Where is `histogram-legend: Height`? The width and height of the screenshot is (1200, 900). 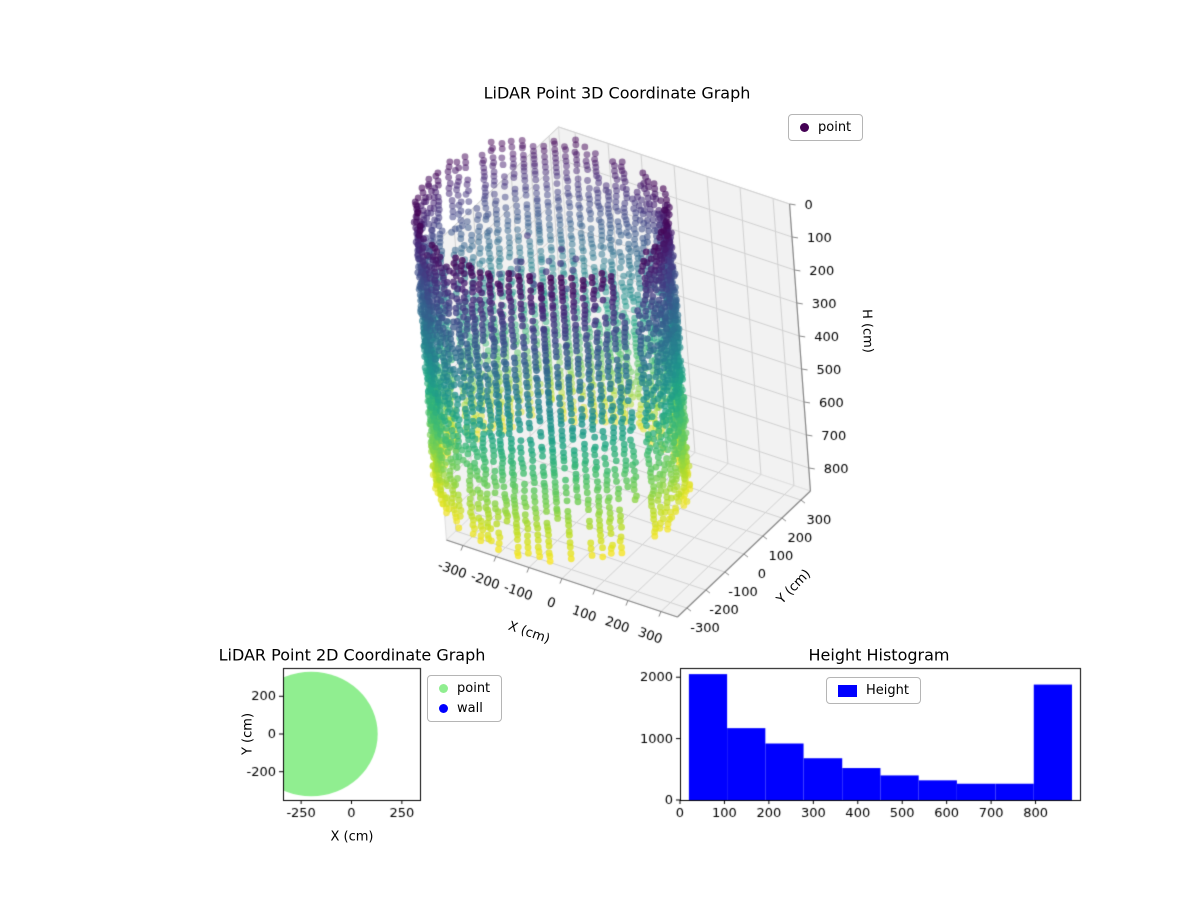
histogram-legend: Height is located at coordinates (873, 690).